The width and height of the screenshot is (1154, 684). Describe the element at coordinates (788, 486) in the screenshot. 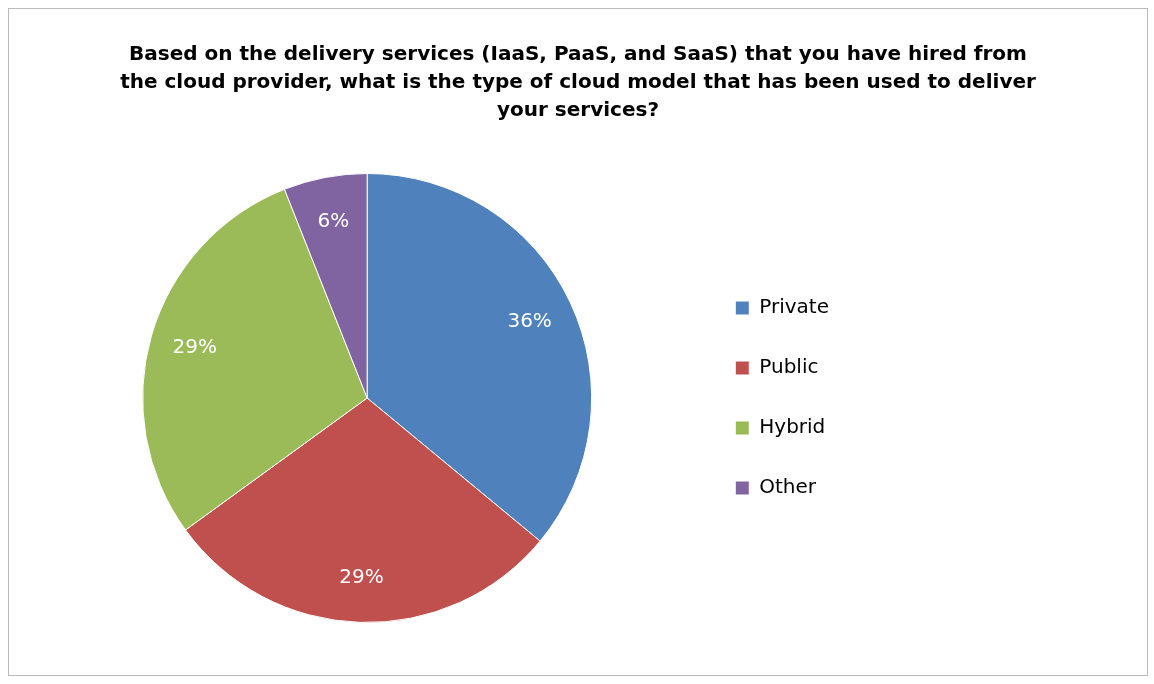

I see `legend-label: Other` at that location.